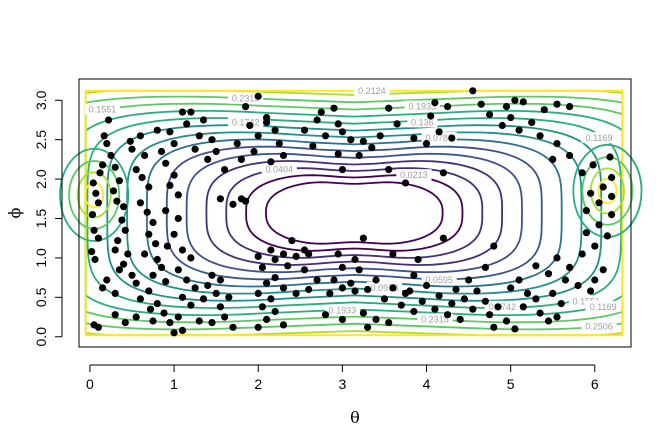 Image resolution: width=672 pixels, height=447 pixels. What do you see at coordinates (41, 219) in the screenshot?
I see `y-tick-label: 1.5` at bounding box center [41, 219].